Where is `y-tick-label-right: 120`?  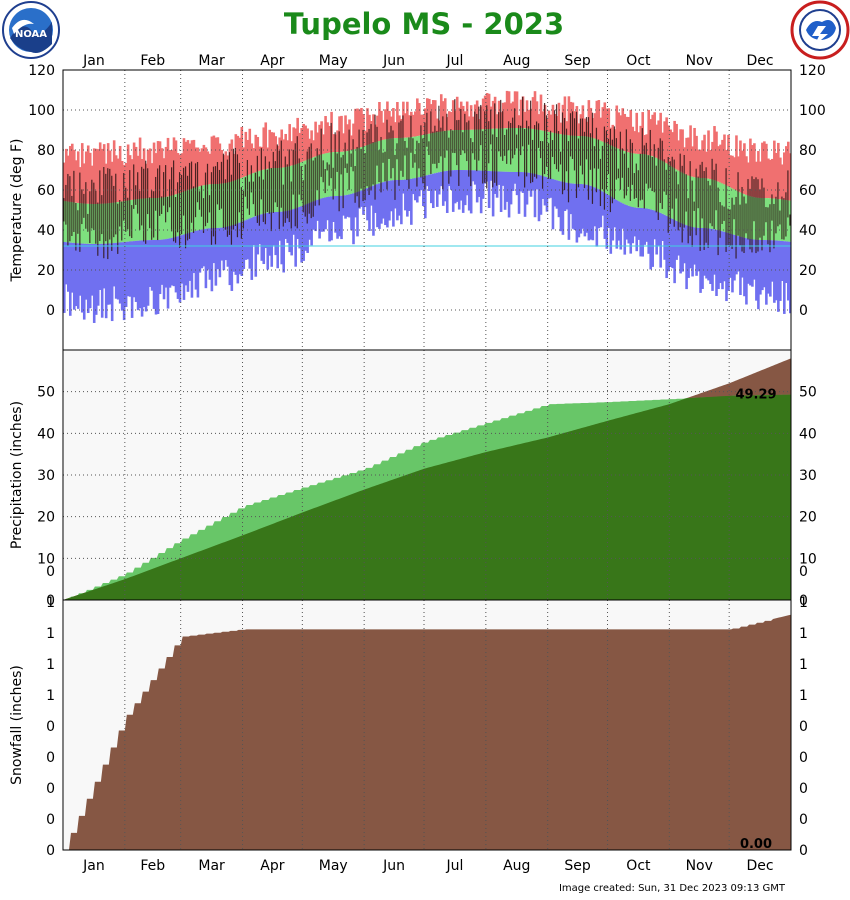 y-tick-label-right: 120 is located at coordinates (812, 71).